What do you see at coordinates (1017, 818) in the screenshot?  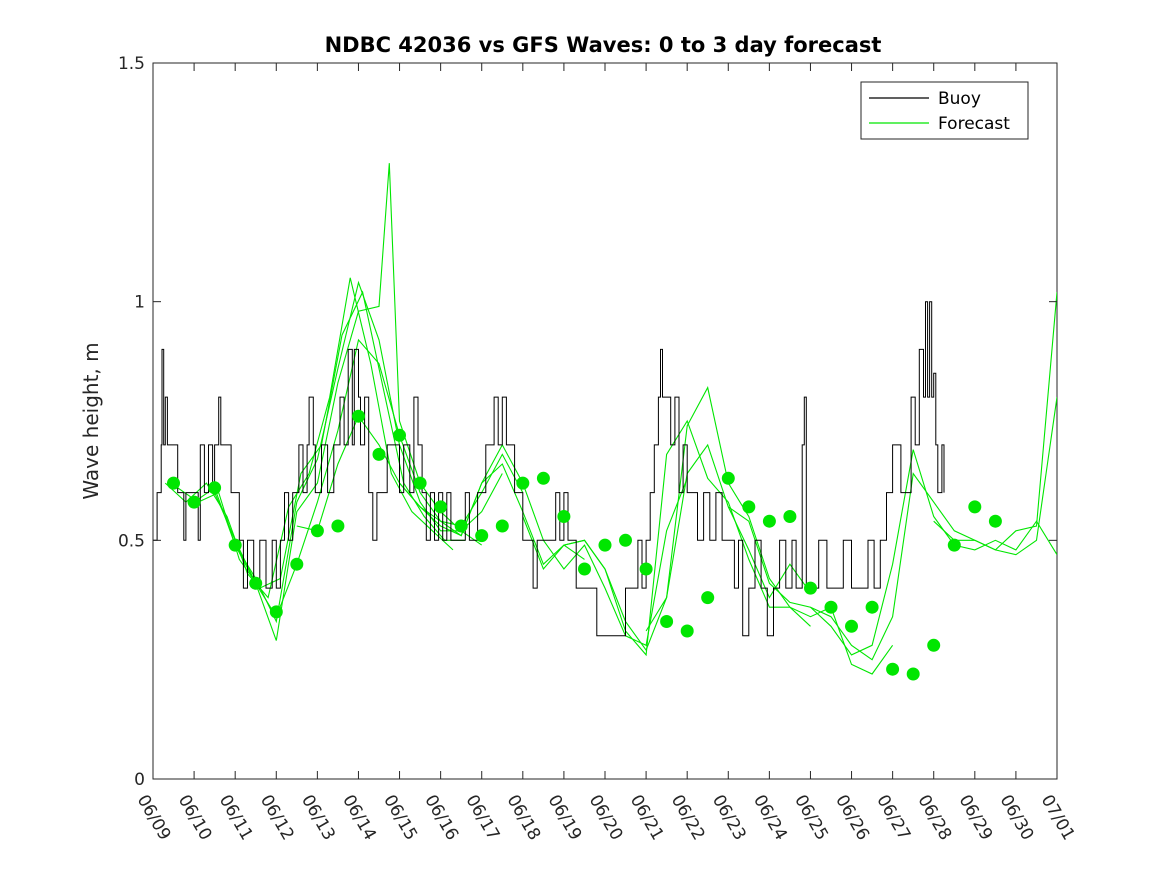 I see `x-tick-label-21: 06/30` at bounding box center [1017, 818].